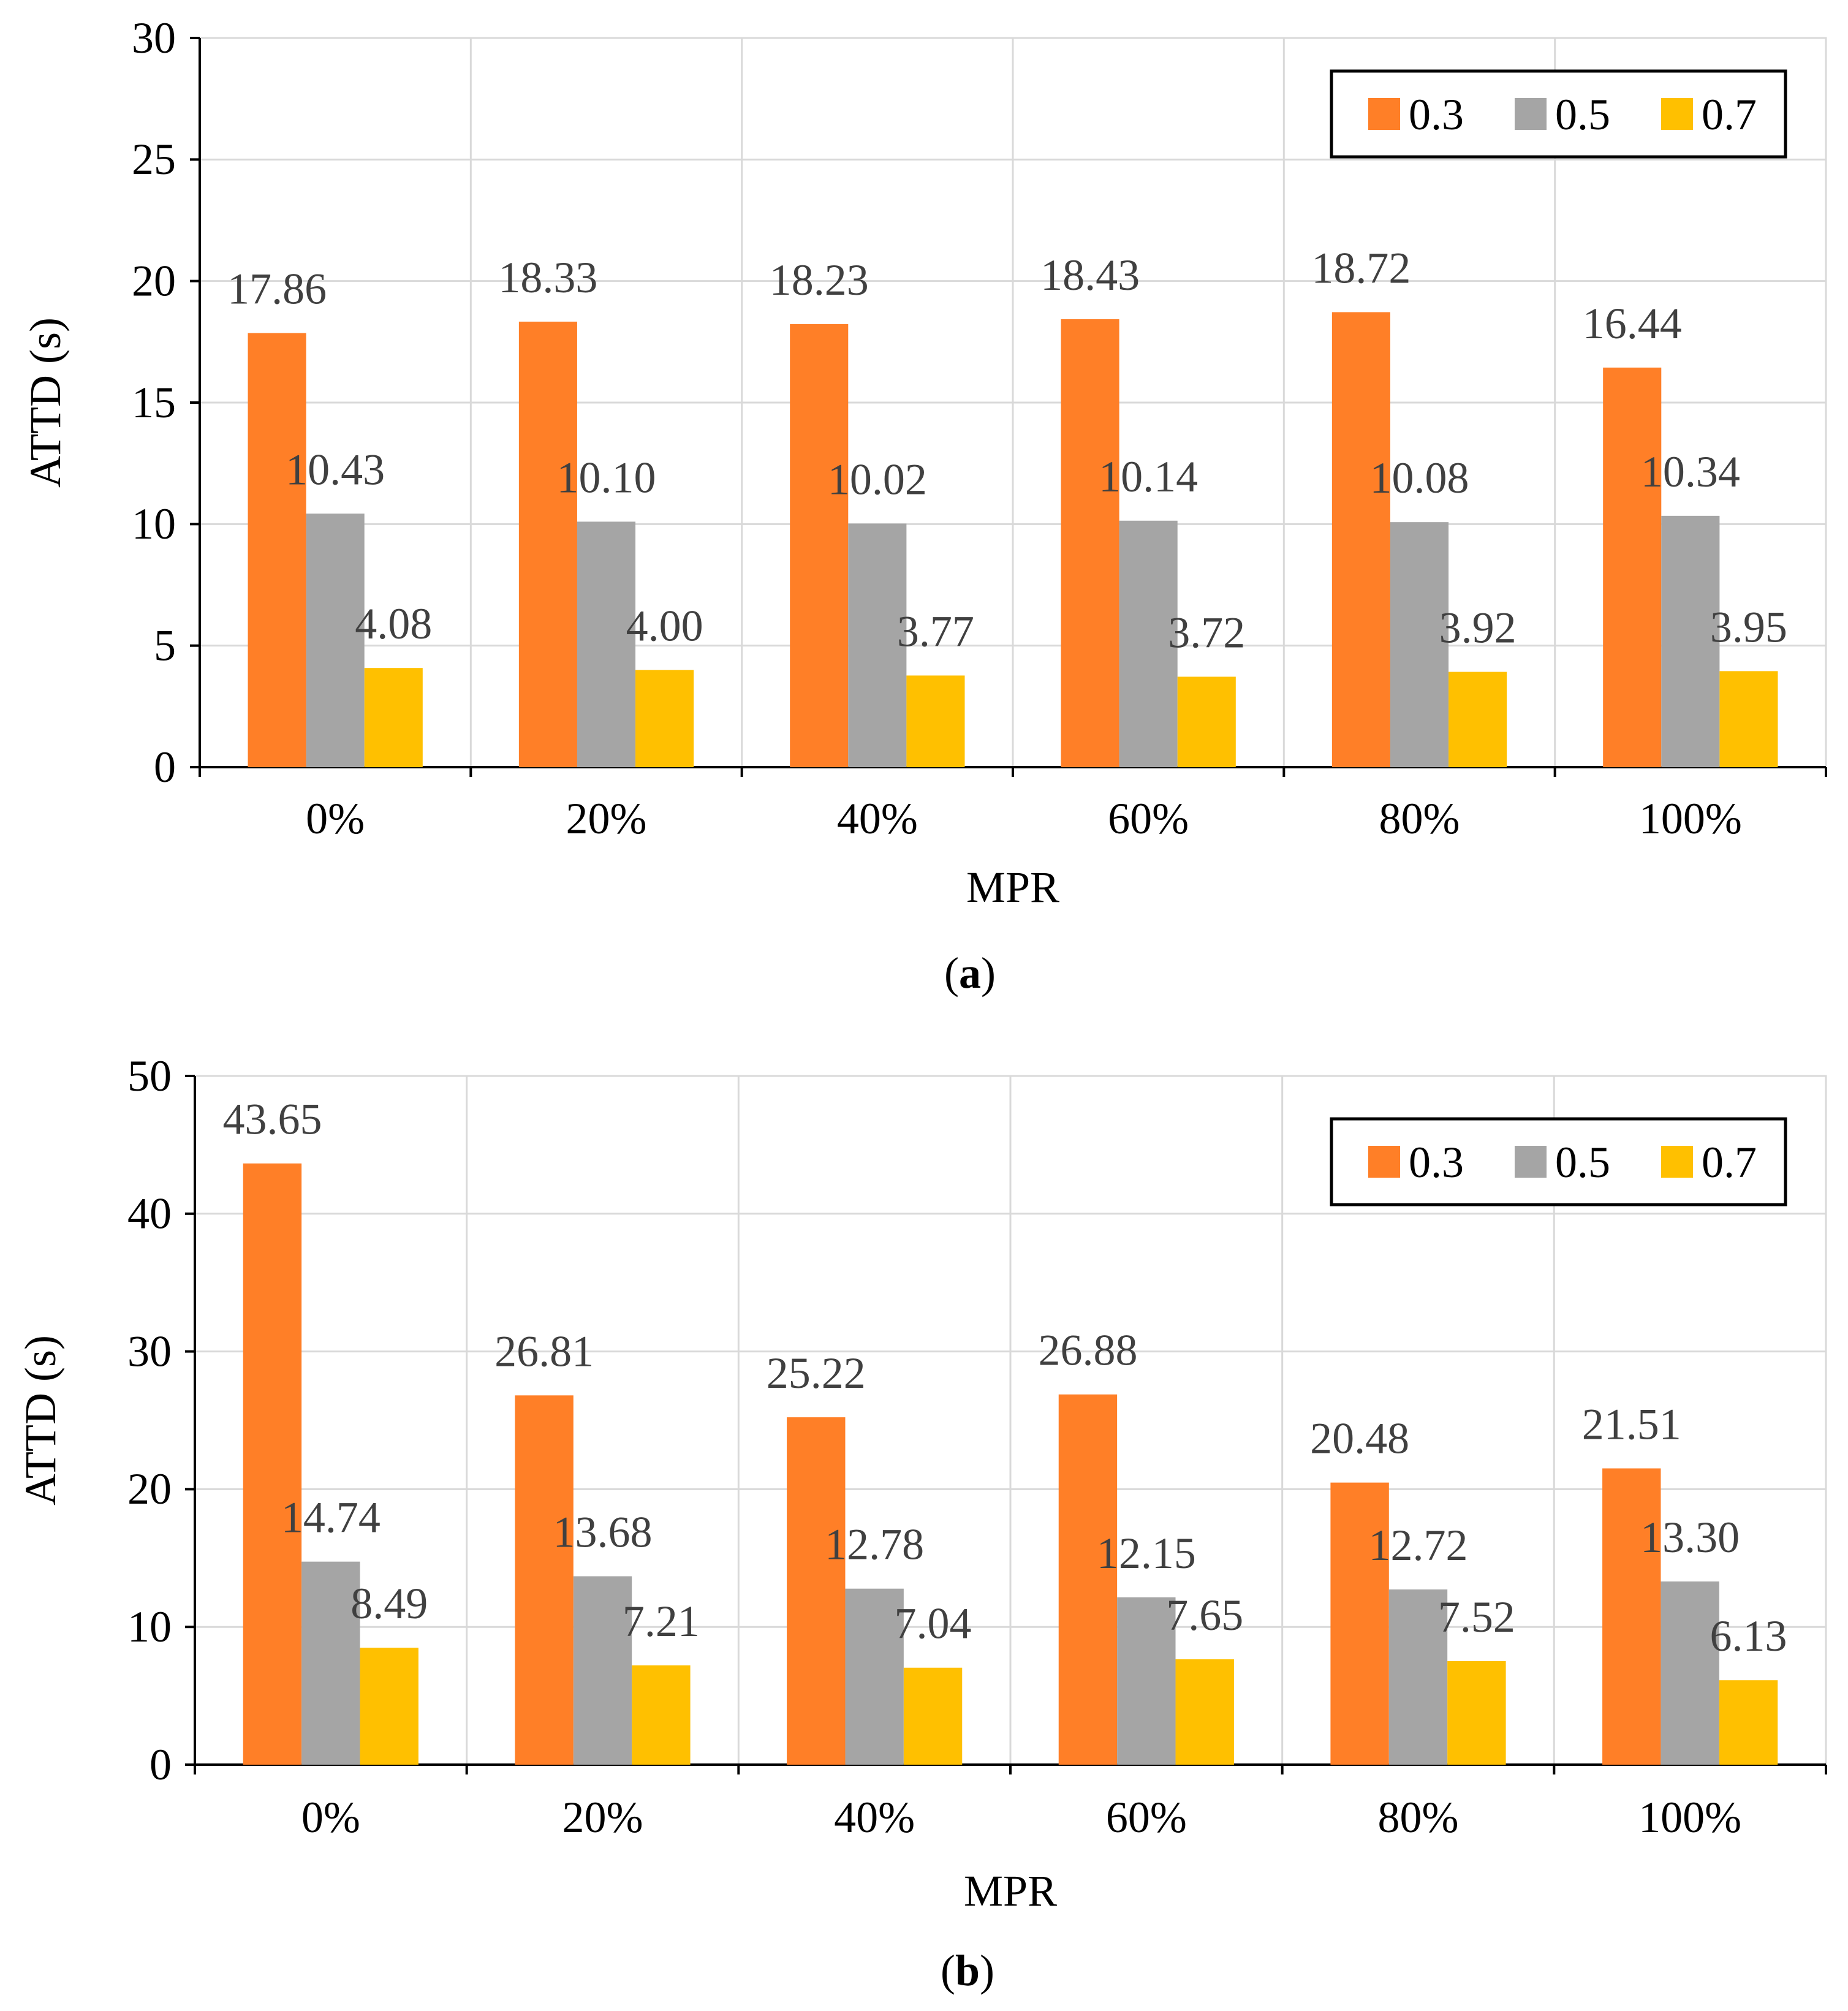 This screenshot has width=1848, height=2011. Describe the element at coordinates (1748, 626) in the screenshot. I see `data-label: 3.95` at that location.